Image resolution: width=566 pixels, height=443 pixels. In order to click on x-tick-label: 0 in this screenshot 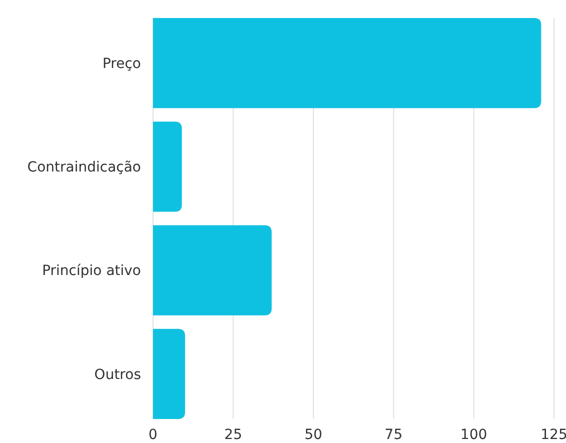, I will do `click(153, 435)`.